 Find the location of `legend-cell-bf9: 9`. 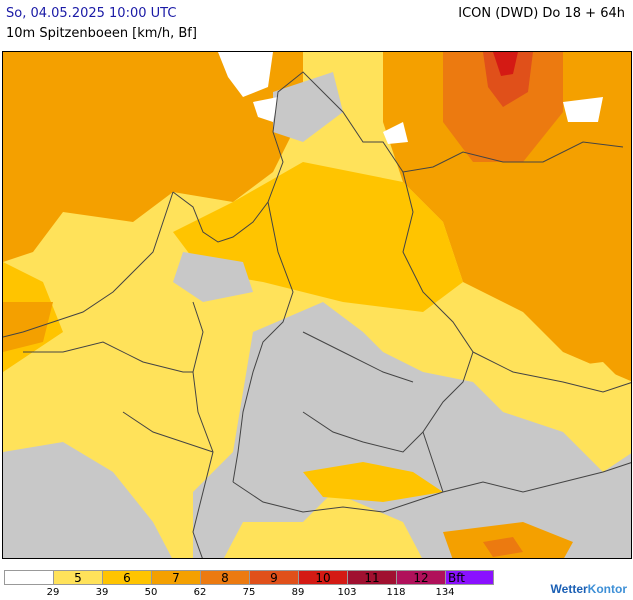

legend-cell-bf9: 9 is located at coordinates (273, 577).